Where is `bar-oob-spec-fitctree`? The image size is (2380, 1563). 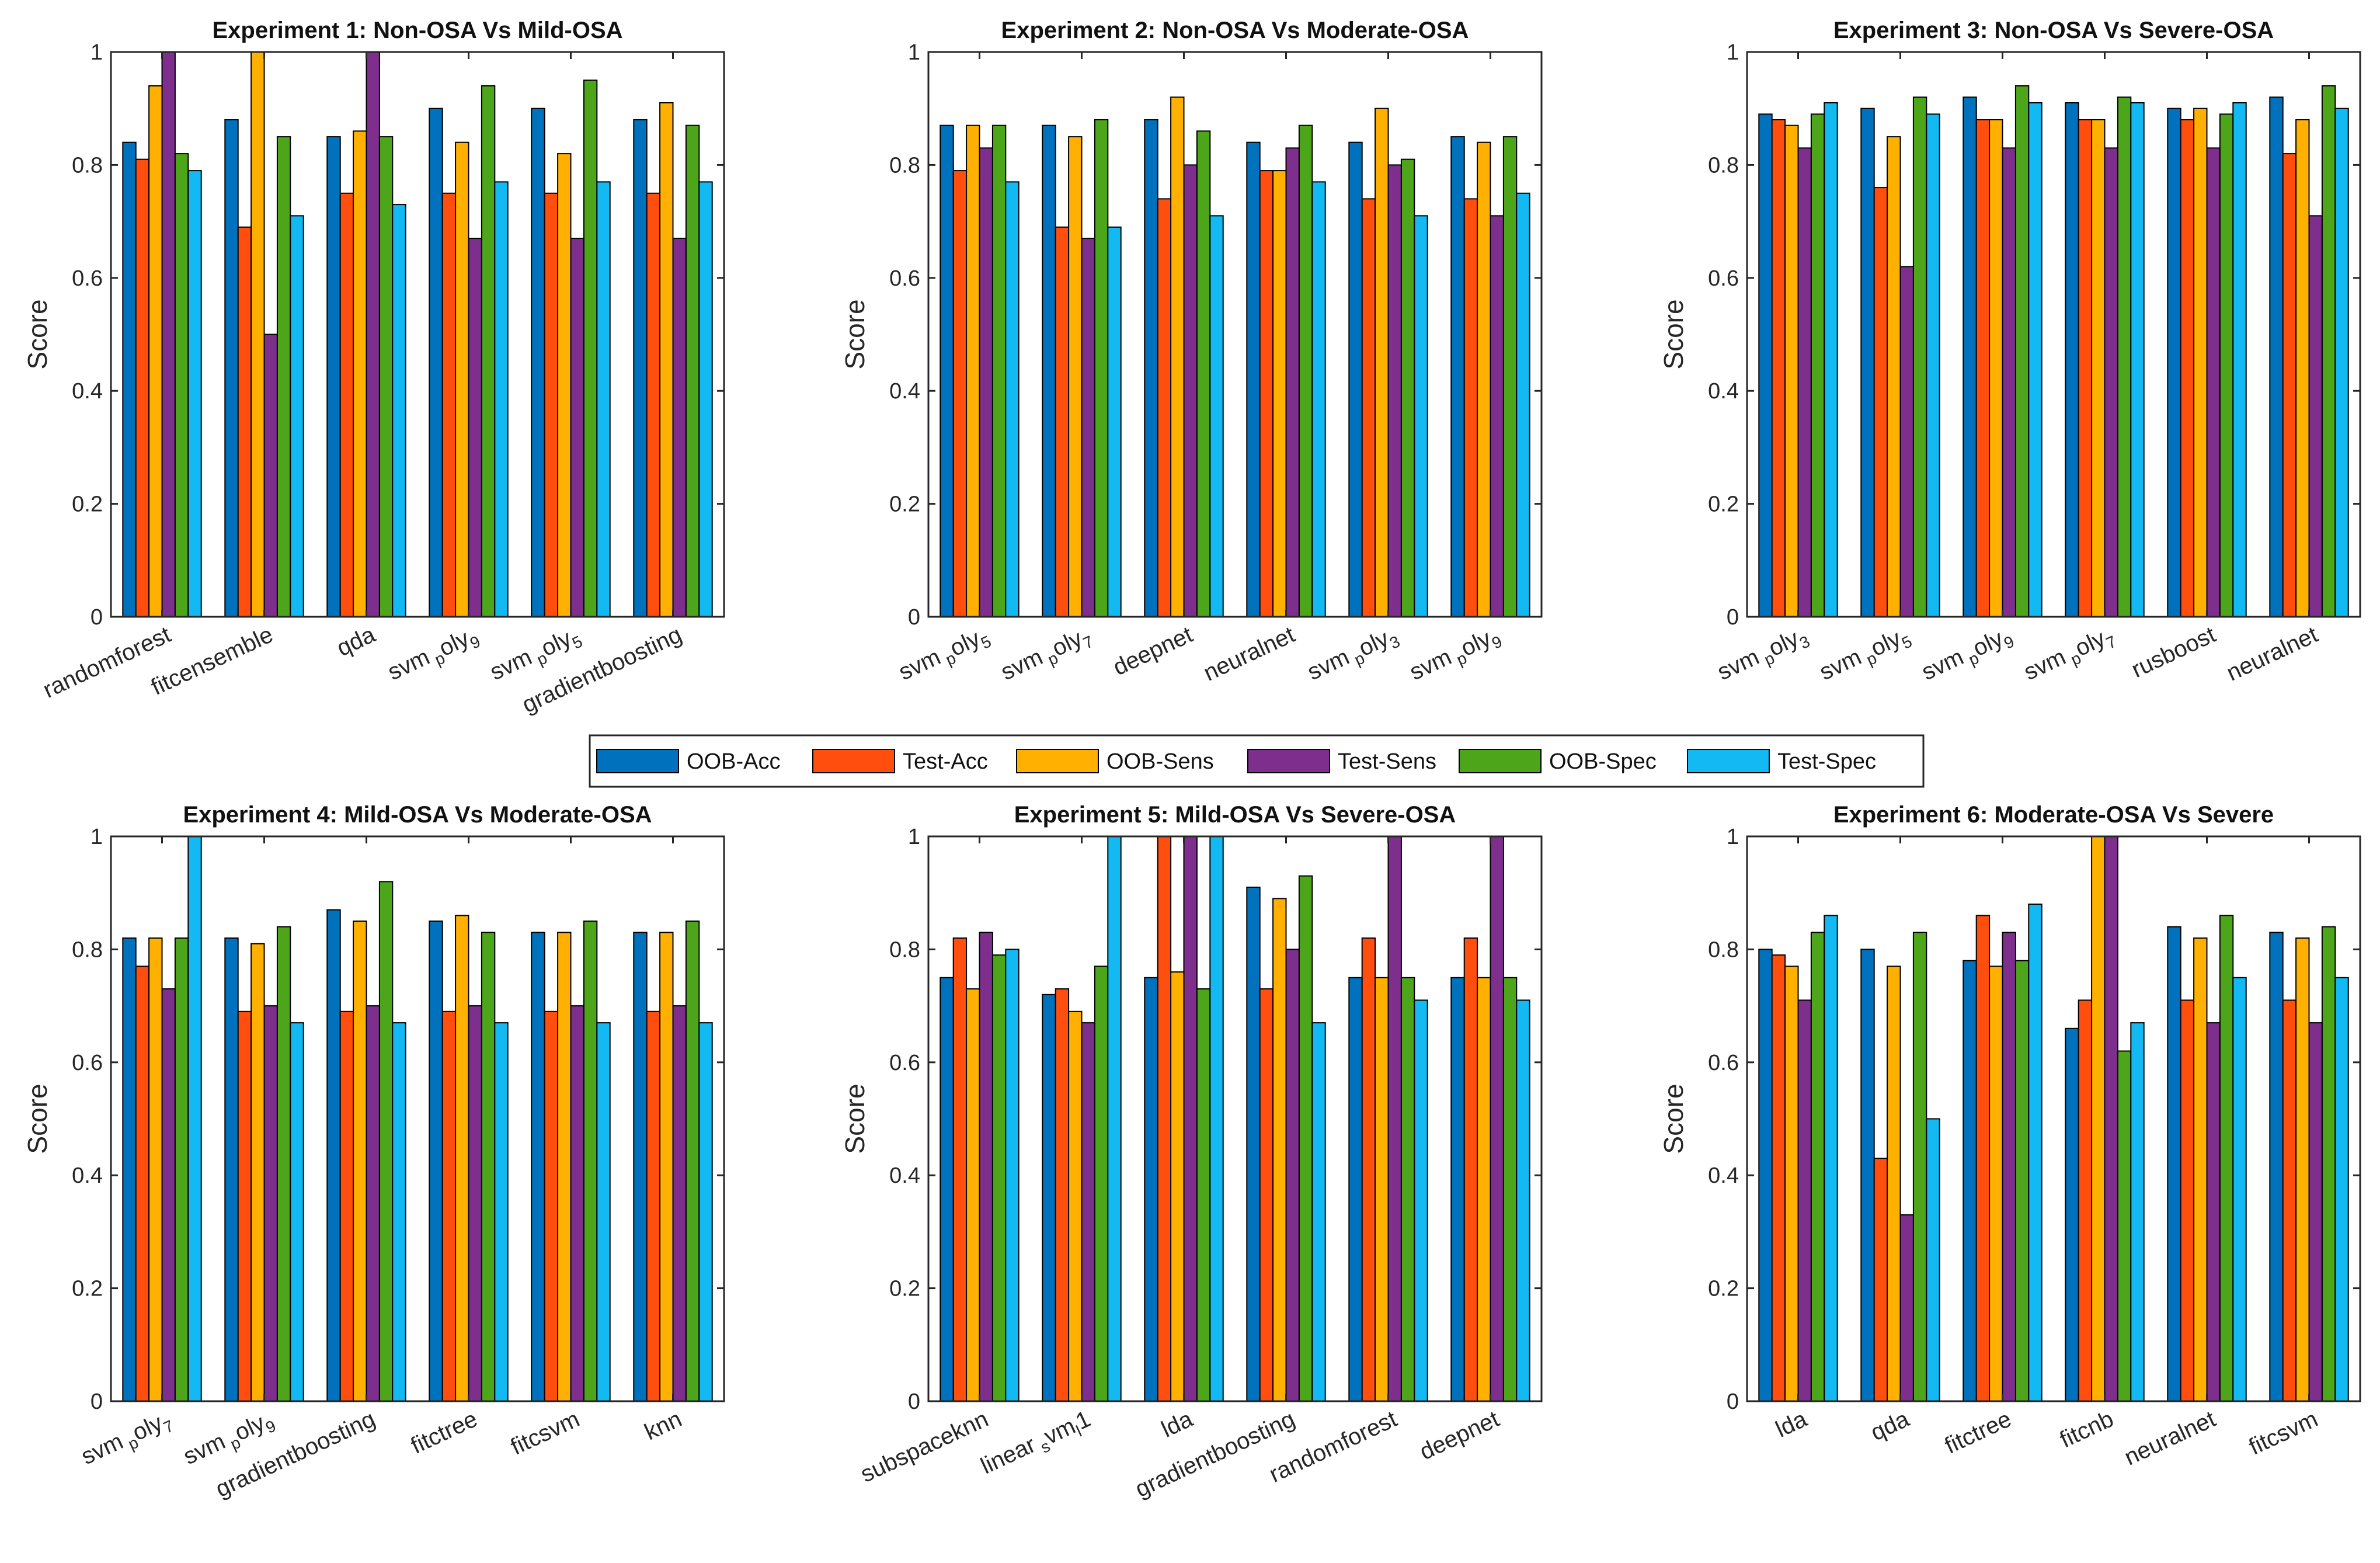
bar-oob-spec-fitctree is located at coordinates (489, 1167).